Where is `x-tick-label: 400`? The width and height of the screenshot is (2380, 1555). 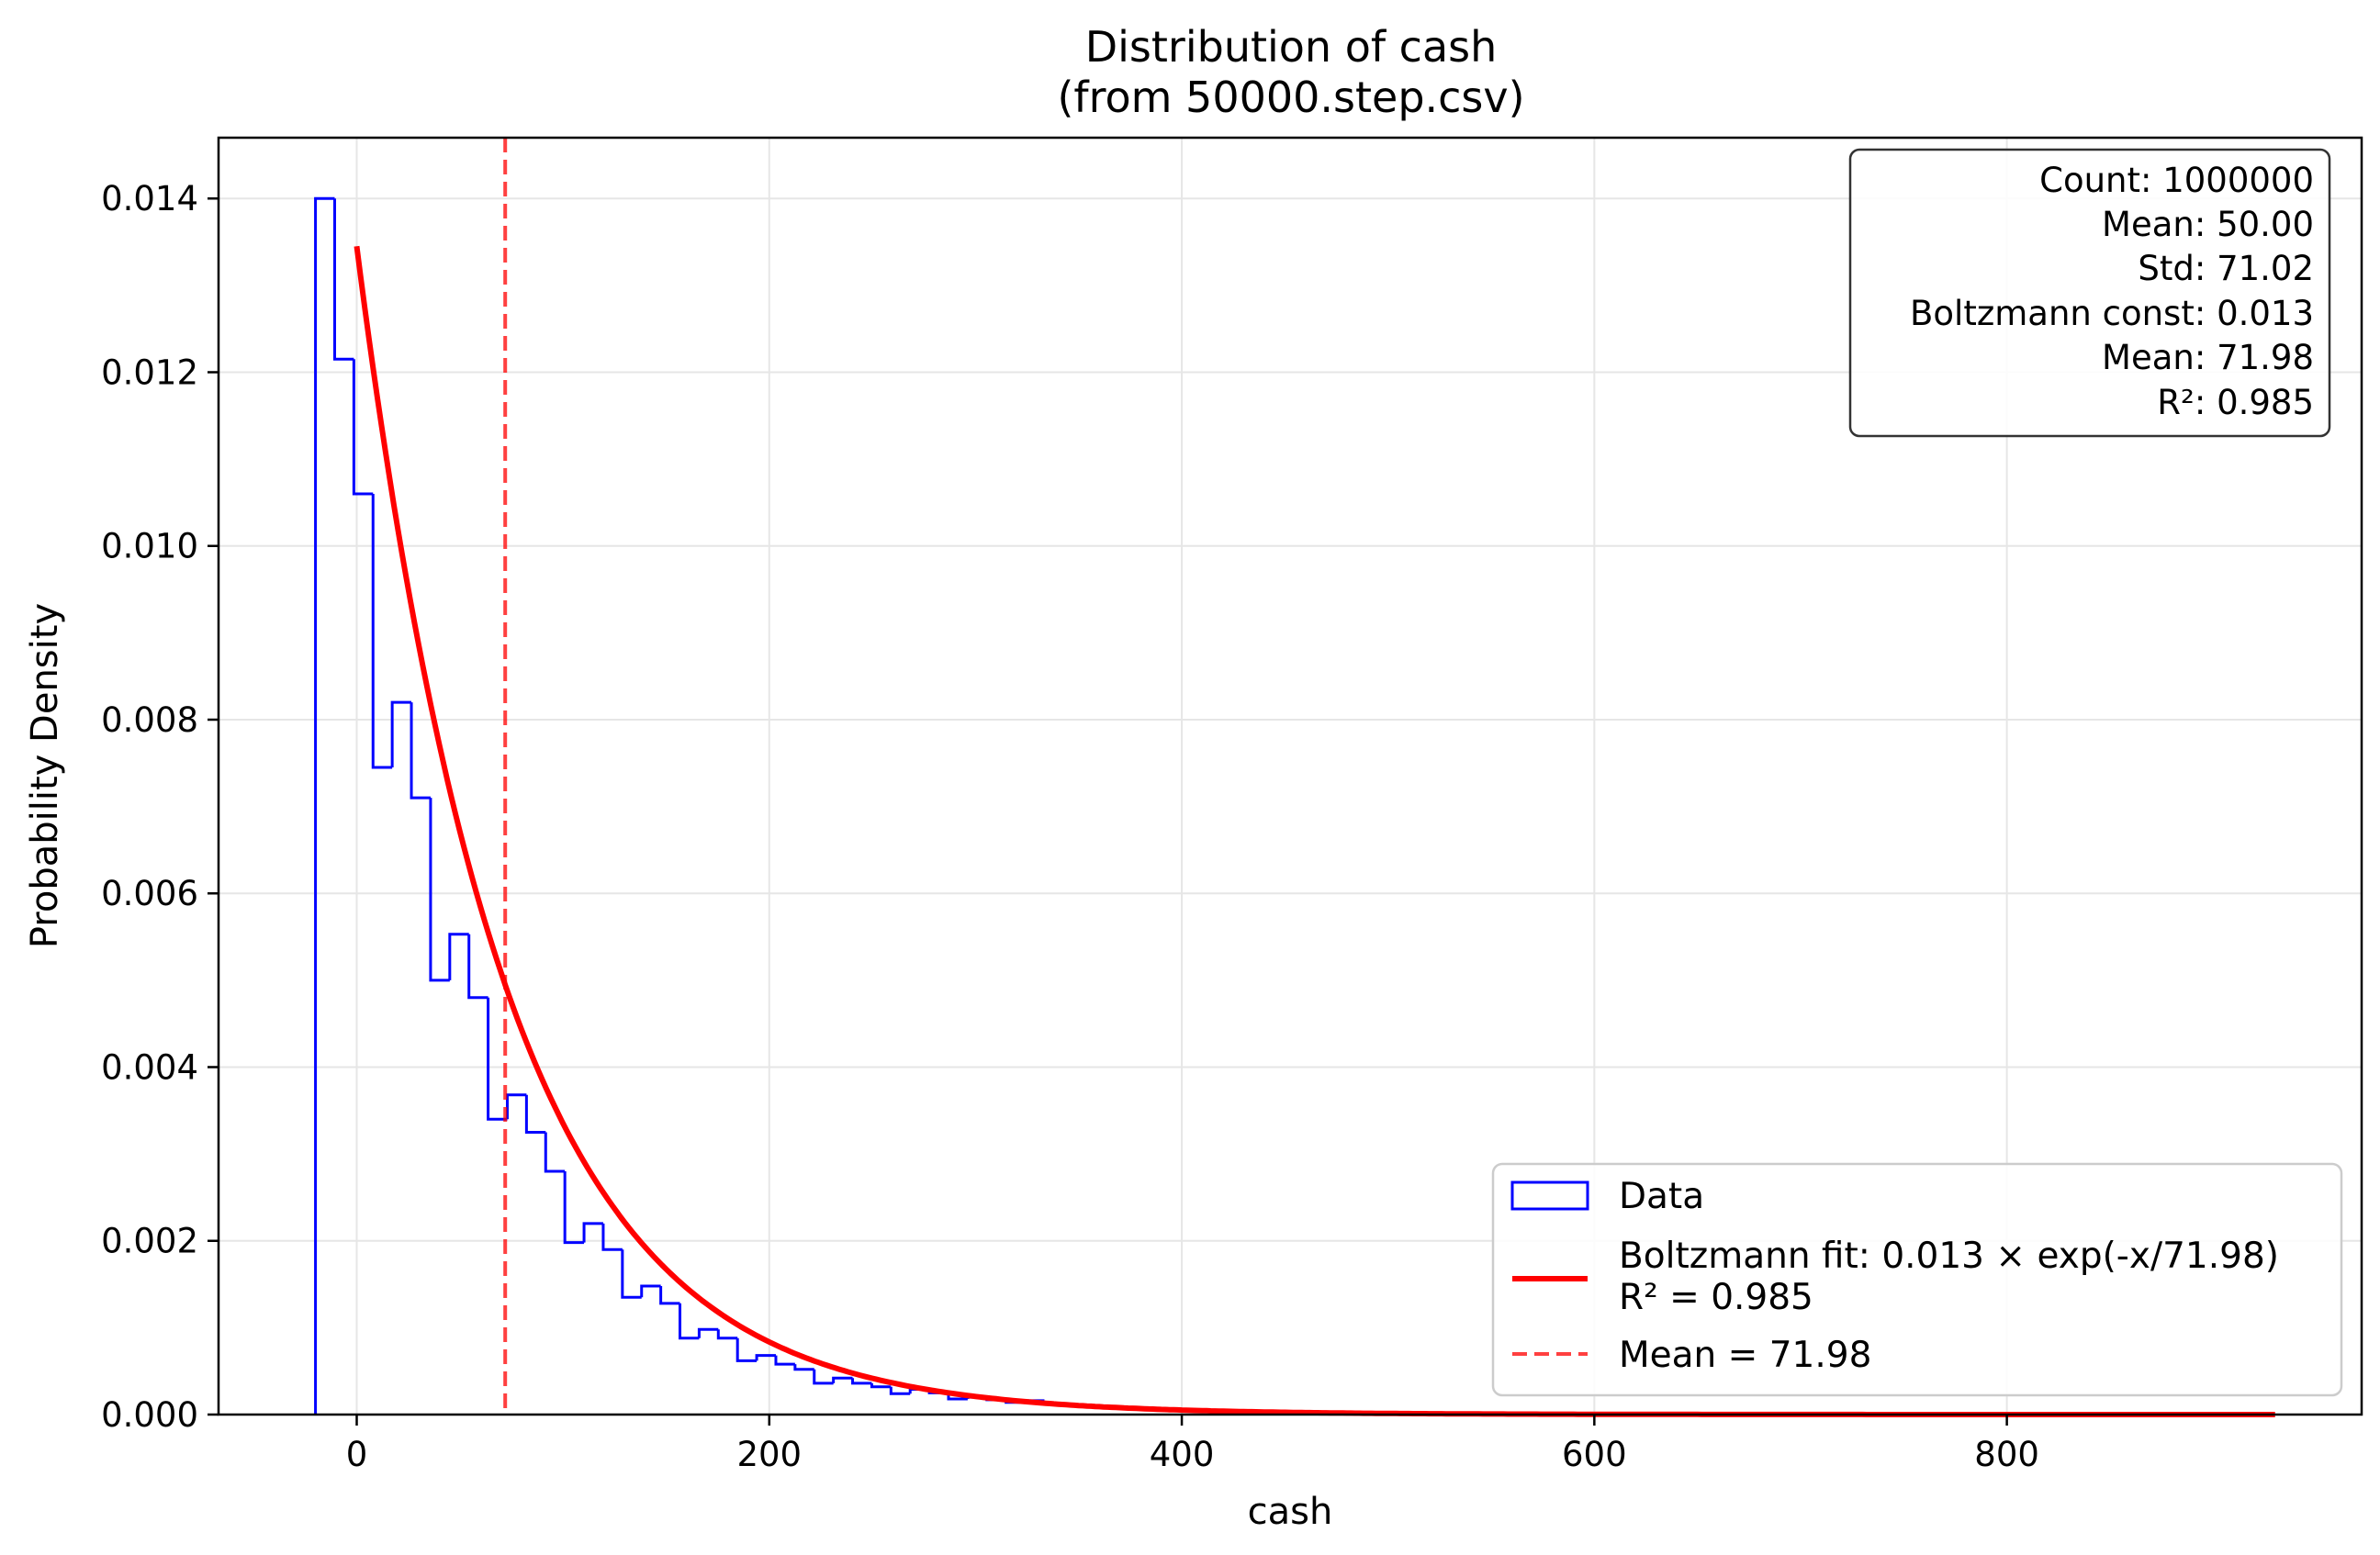 x-tick-label: 400 is located at coordinates (1182, 1454).